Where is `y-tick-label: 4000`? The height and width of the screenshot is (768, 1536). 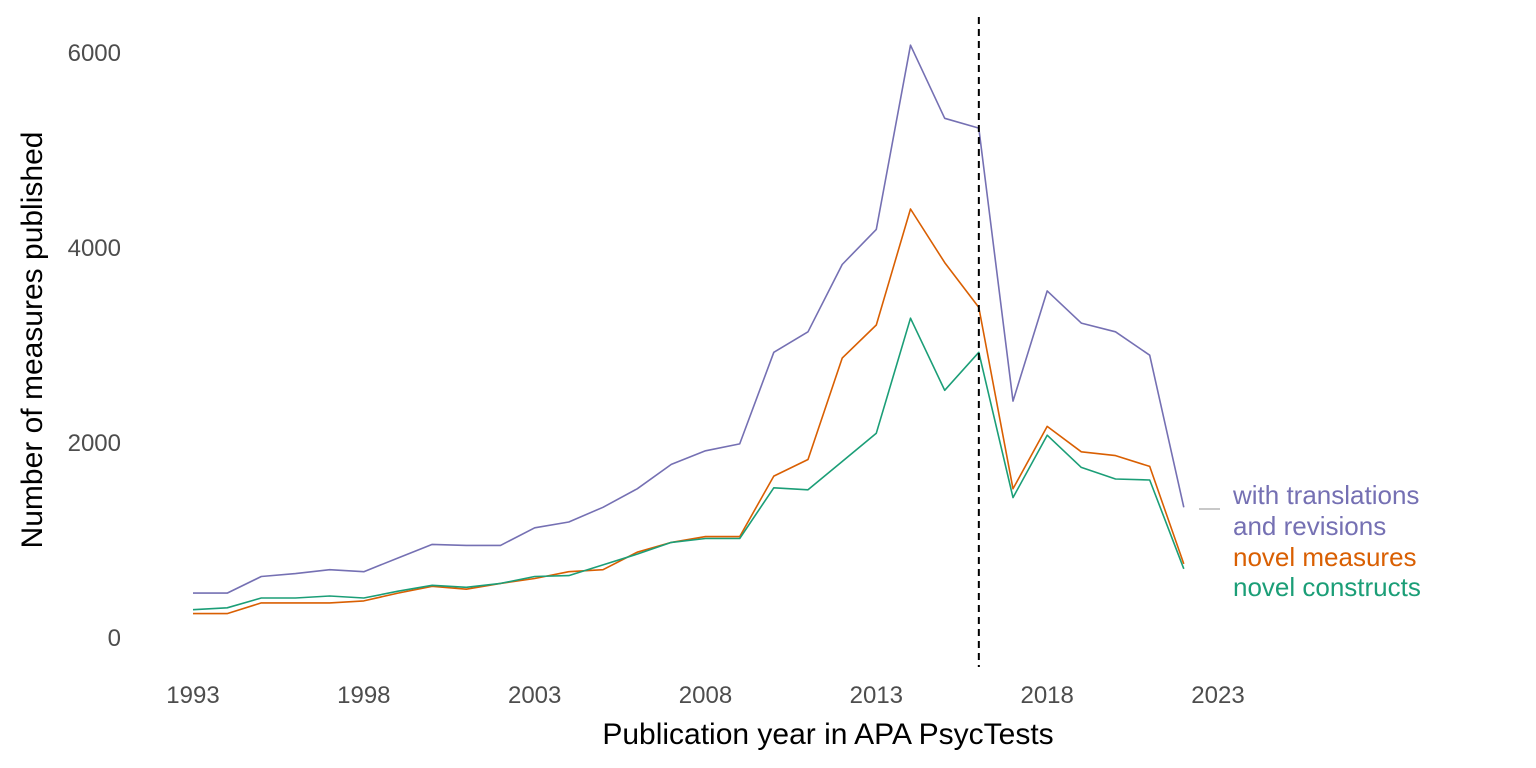 y-tick-label: 4000 is located at coordinates (94, 248).